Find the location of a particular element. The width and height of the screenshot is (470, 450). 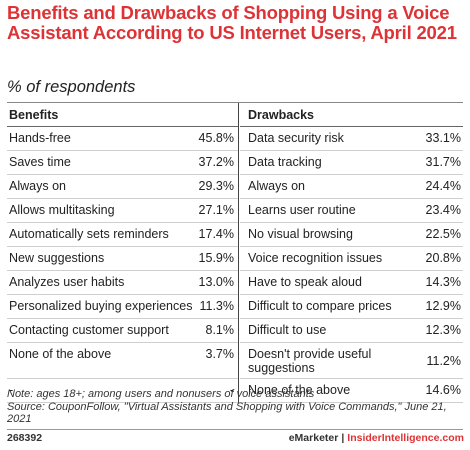

benefits-row: Personalized buying experiences 11.3% is located at coordinates (122, 307).